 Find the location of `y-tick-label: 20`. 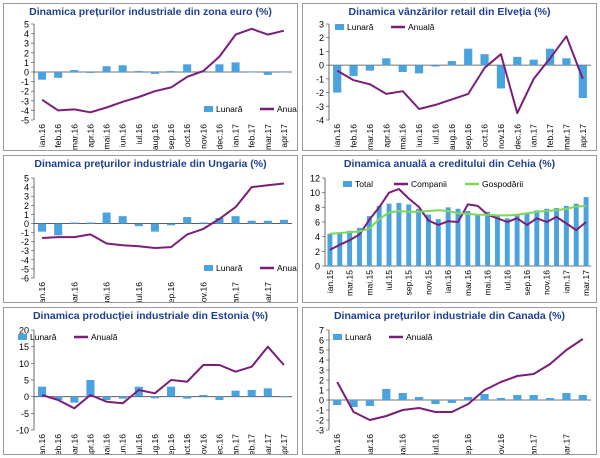

y-tick-label: 20 is located at coordinates (24, 331).